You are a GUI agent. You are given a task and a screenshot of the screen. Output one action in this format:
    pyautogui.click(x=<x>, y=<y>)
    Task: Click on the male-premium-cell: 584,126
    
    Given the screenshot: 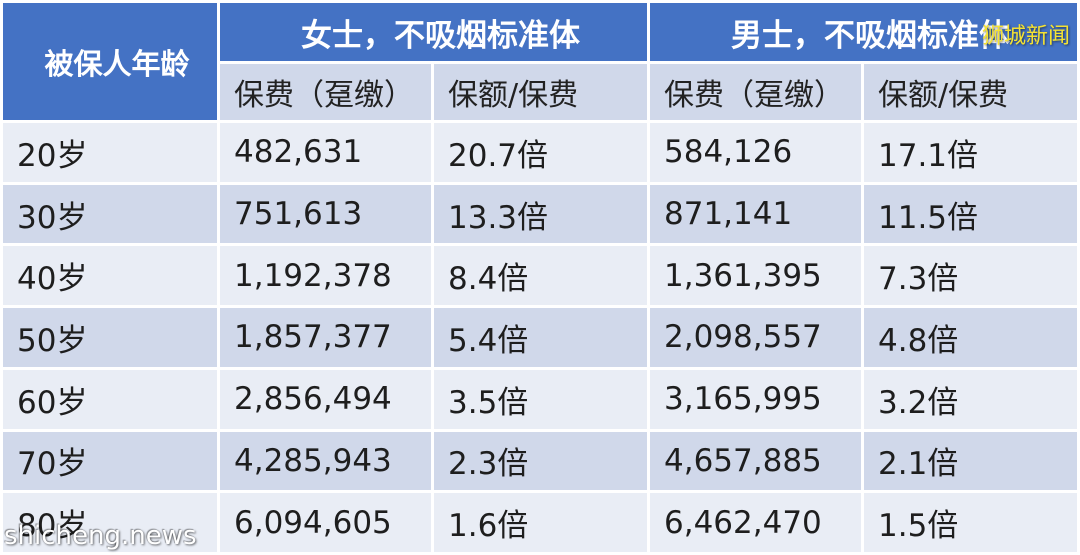 What is the action you would take?
    pyautogui.click(x=755, y=152)
    